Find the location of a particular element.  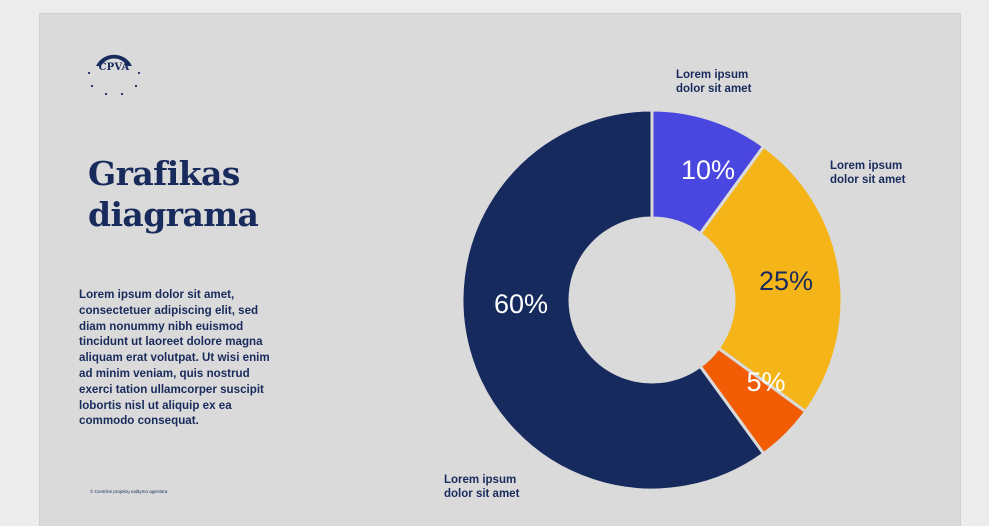

cpva-logo: CPVA is located at coordinates (114, 71).